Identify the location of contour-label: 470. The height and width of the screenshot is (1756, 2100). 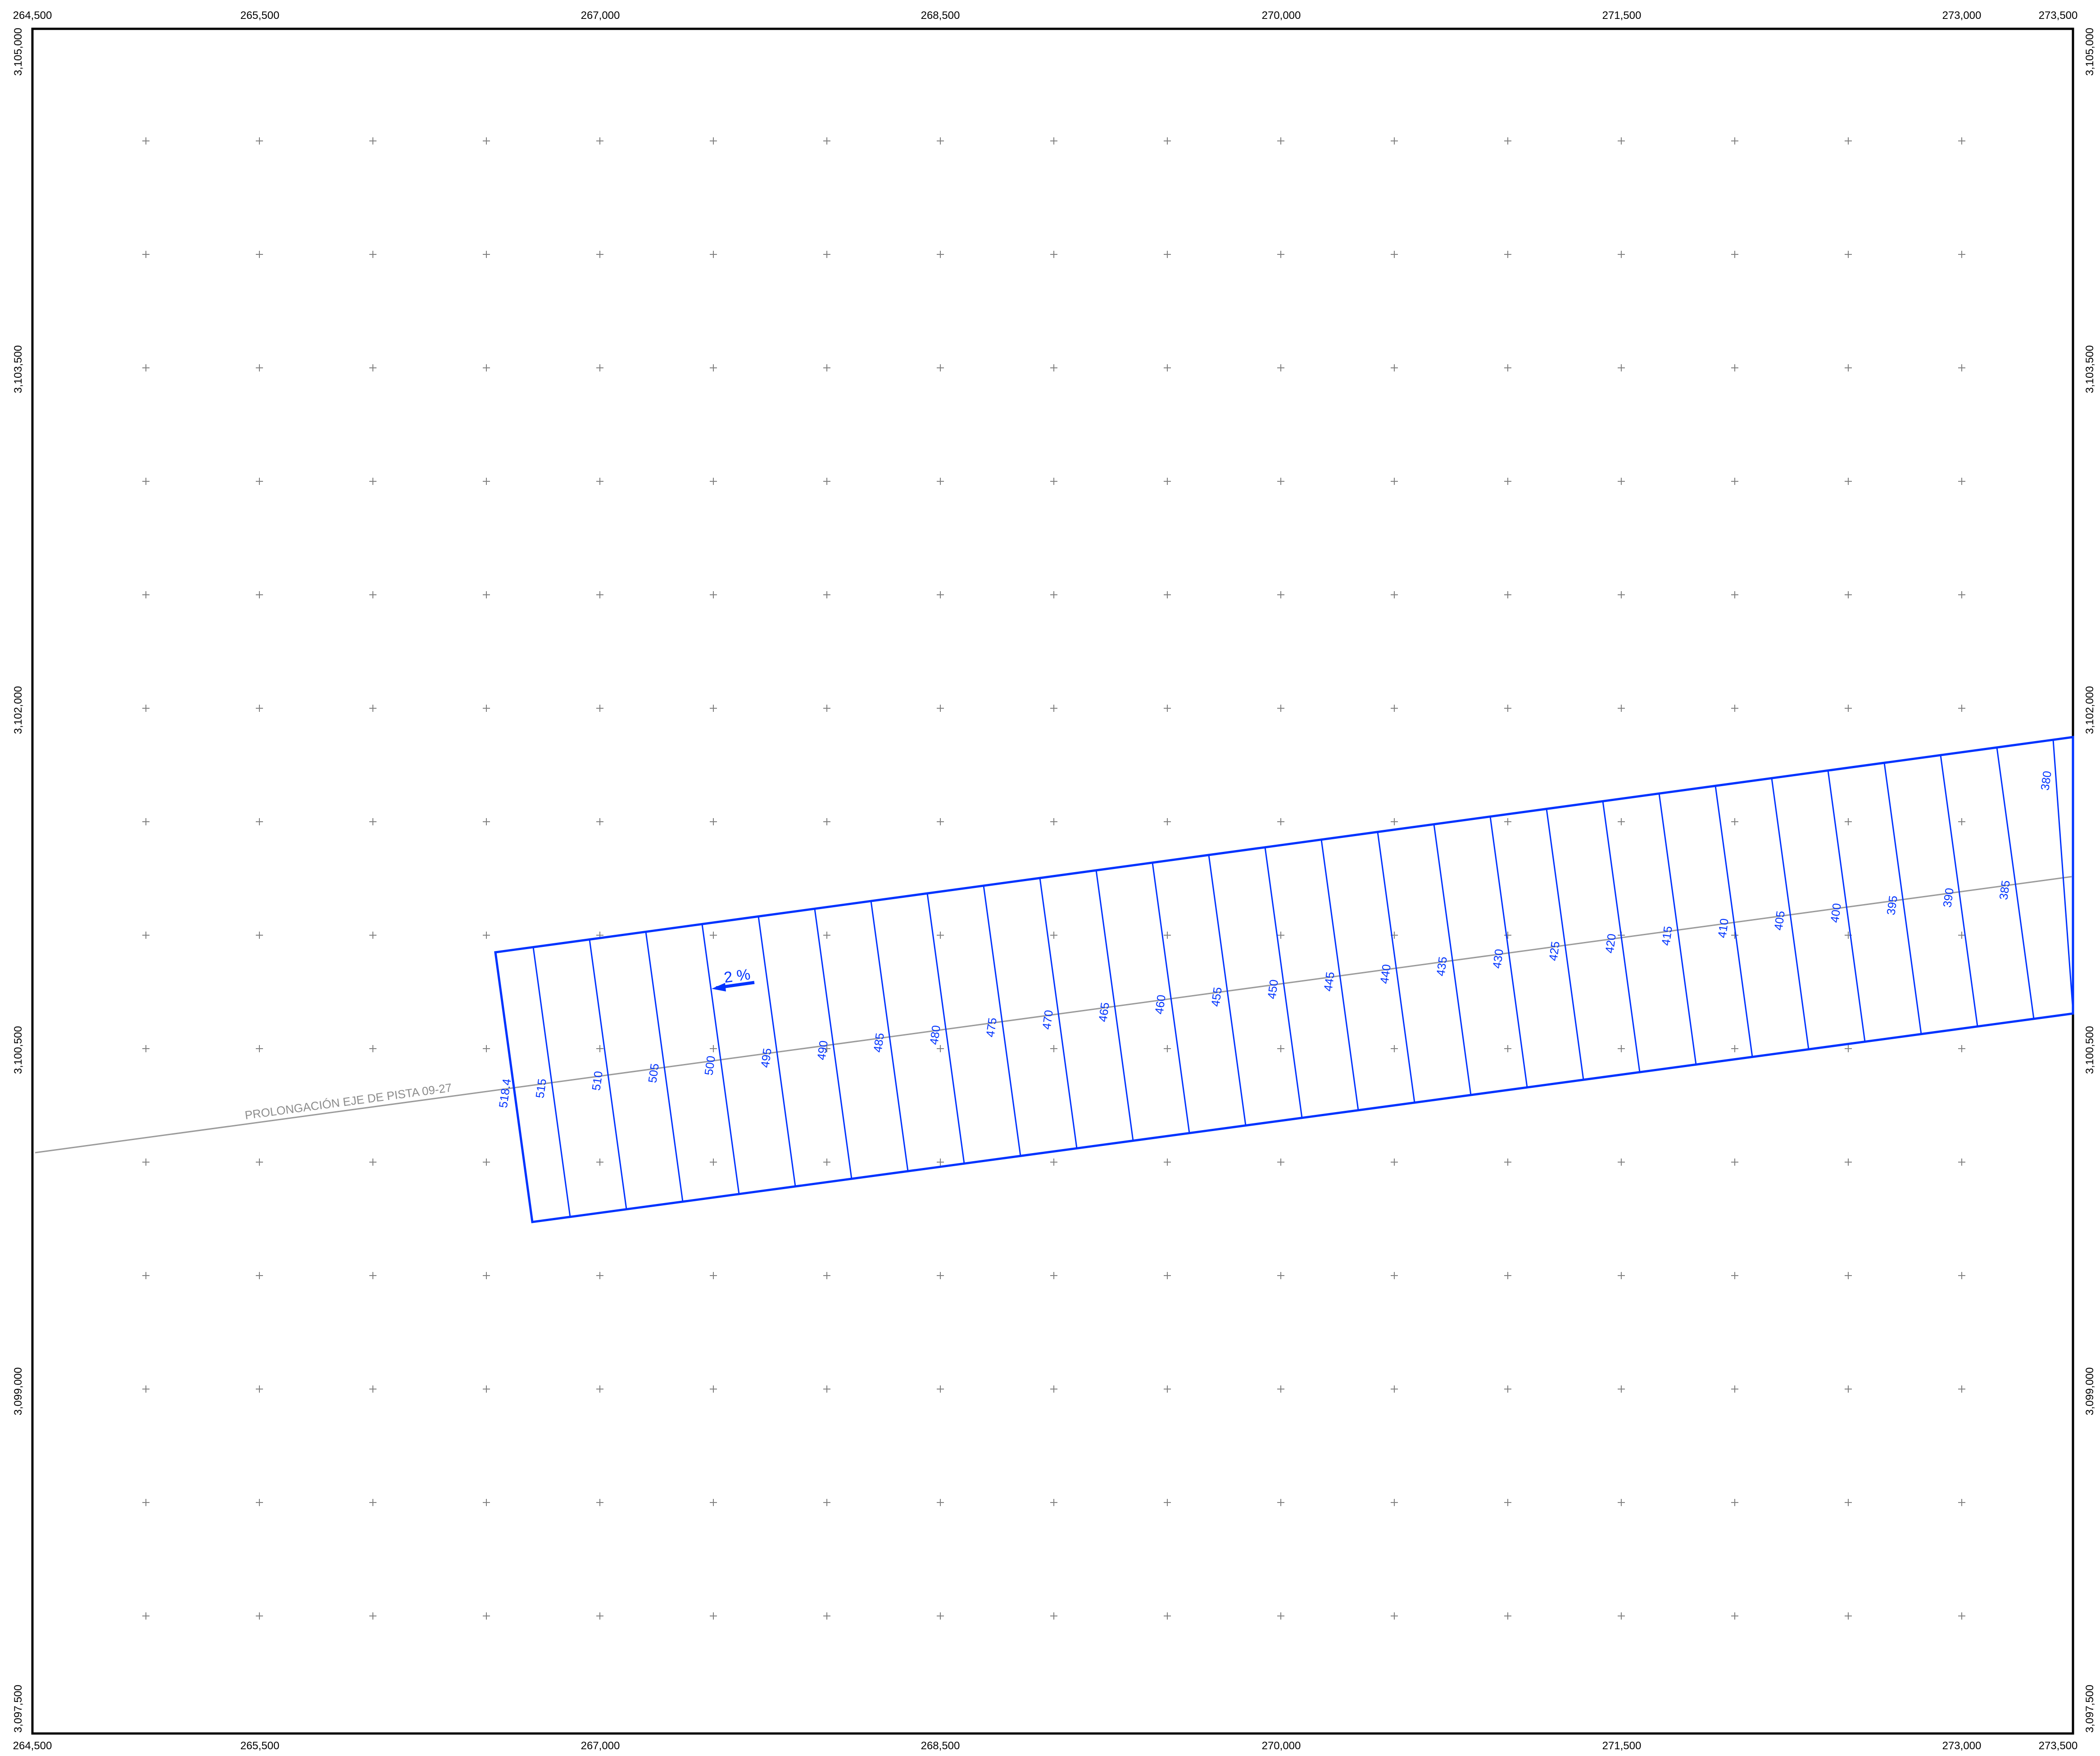
(1047, 1020).